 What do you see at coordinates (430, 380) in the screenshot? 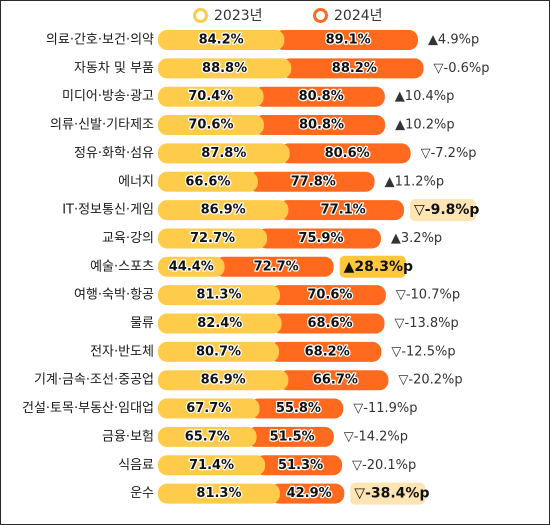
I see `change-label: ▽-20.2%p` at bounding box center [430, 380].